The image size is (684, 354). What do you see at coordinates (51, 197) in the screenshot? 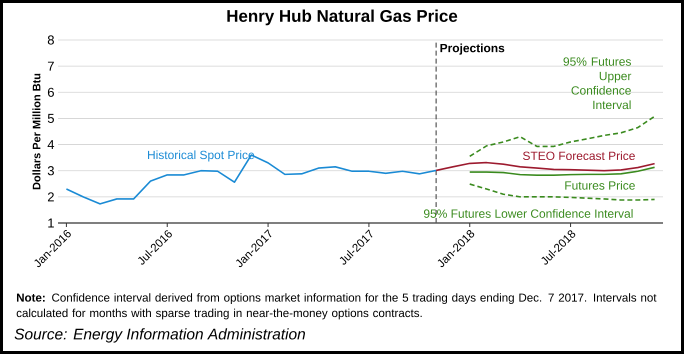
I see `y-tick-label: 2` at bounding box center [51, 197].